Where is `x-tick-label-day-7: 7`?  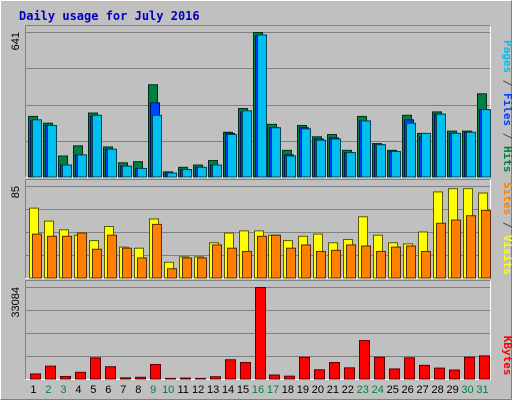
x-tick-label-day-7: 7 is located at coordinates (123, 390).